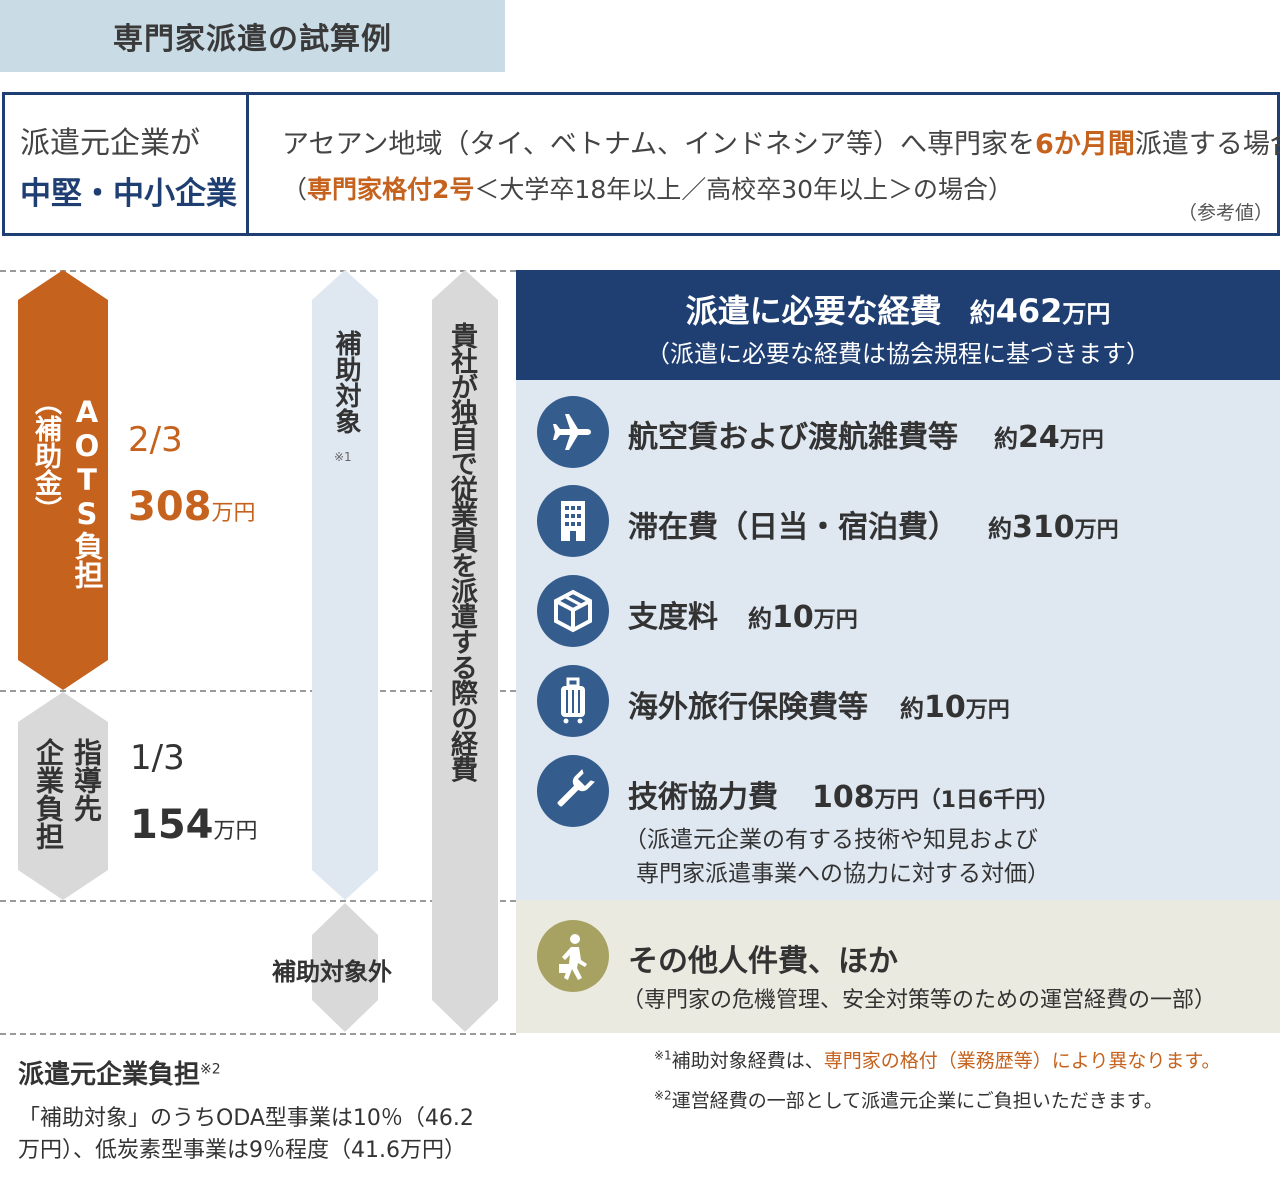 The width and height of the screenshot is (1280, 1190). I want to click on tech-note-1: （派遣元企業の有する技術や知見および, so click(831, 840).